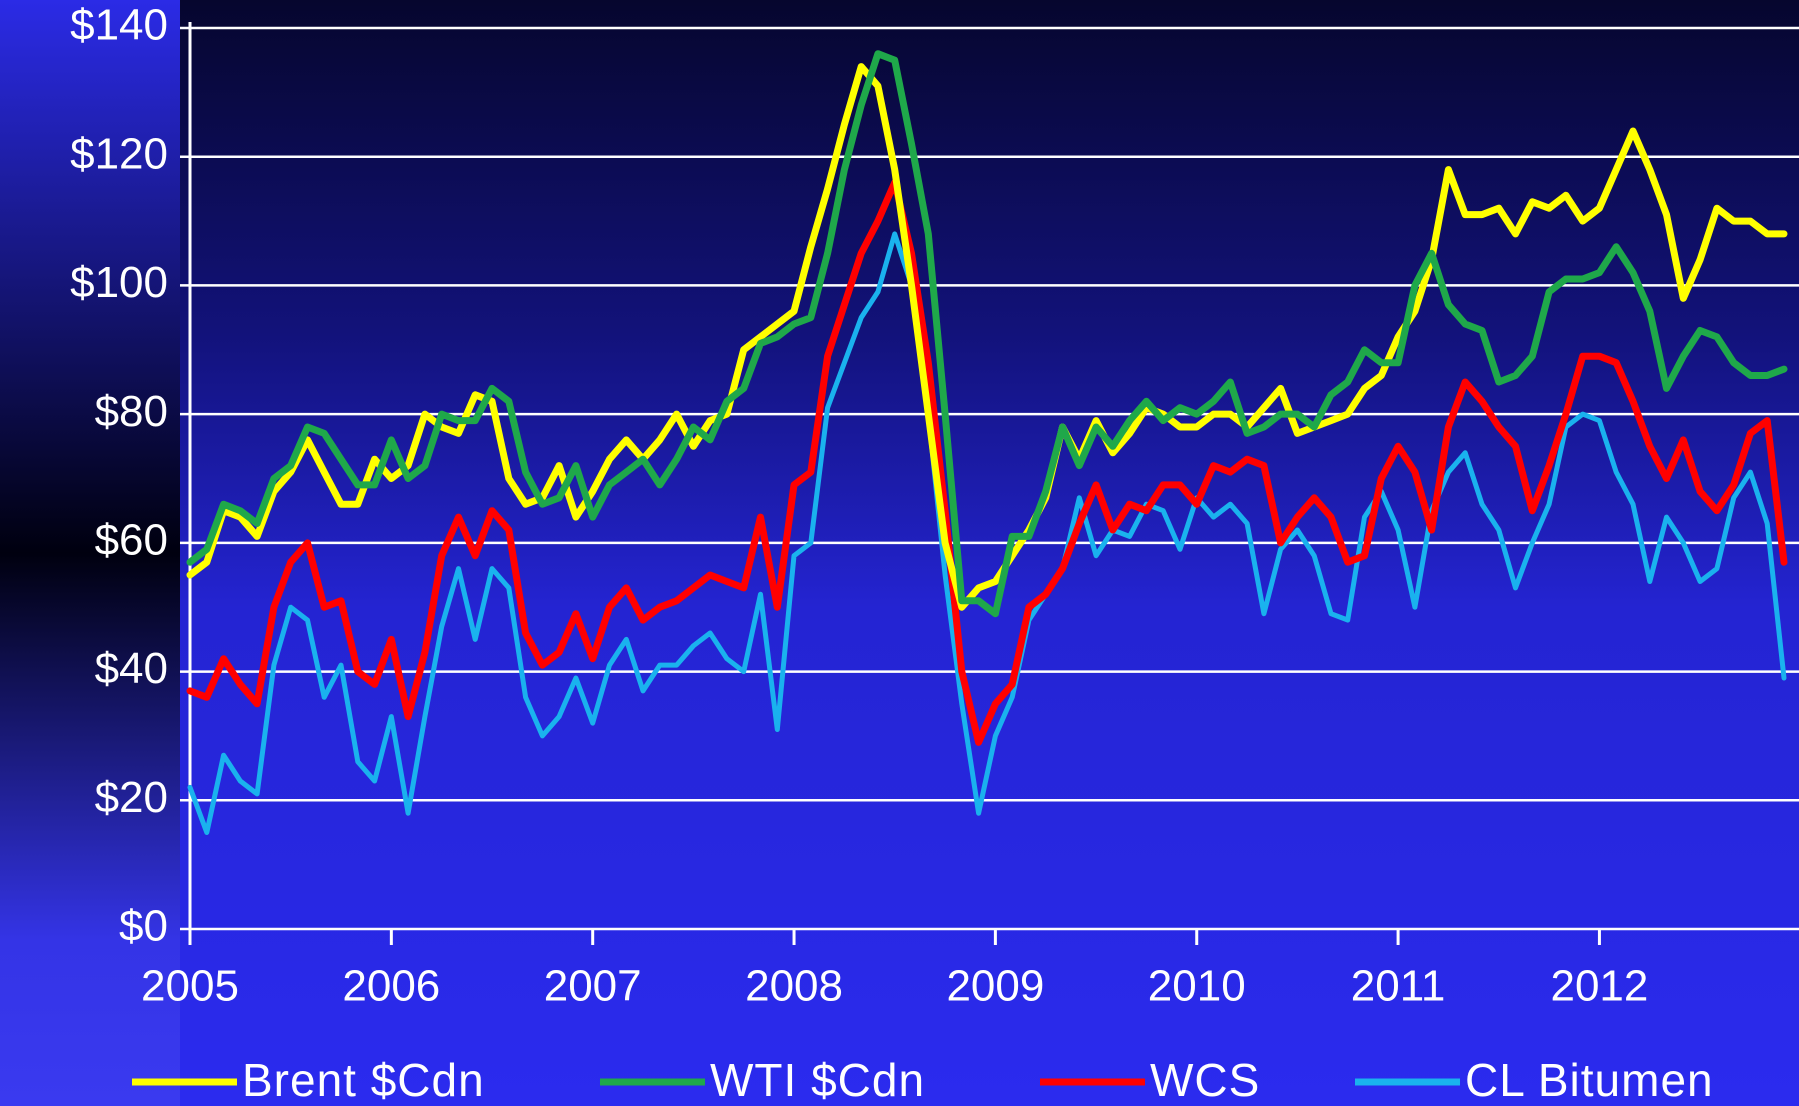 The width and height of the screenshot is (1799, 1106). What do you see at coordinates (119, 282) in the screenshot?
I see `y-tick-label: $100` at bounding box center [119, 282].